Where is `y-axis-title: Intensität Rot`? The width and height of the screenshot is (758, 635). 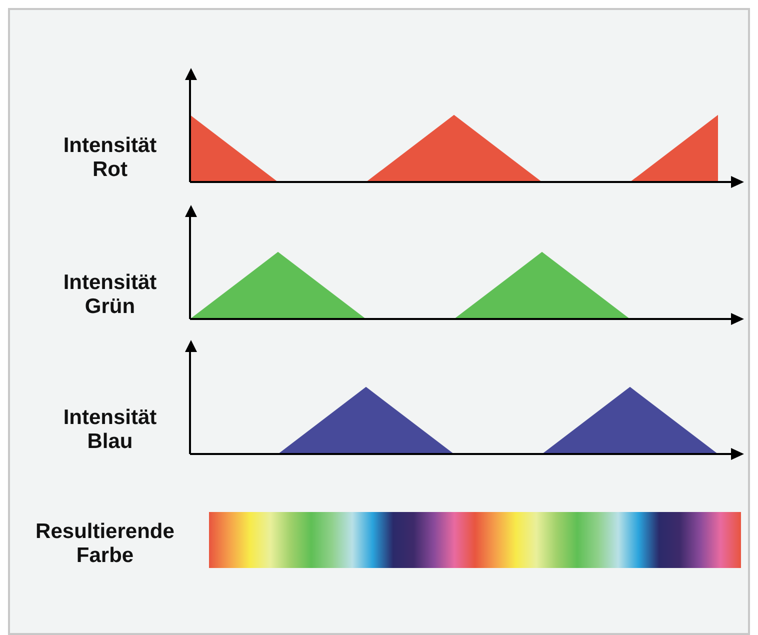 y-axis-title: Intensität Rot is located at coordinates (110, 158).